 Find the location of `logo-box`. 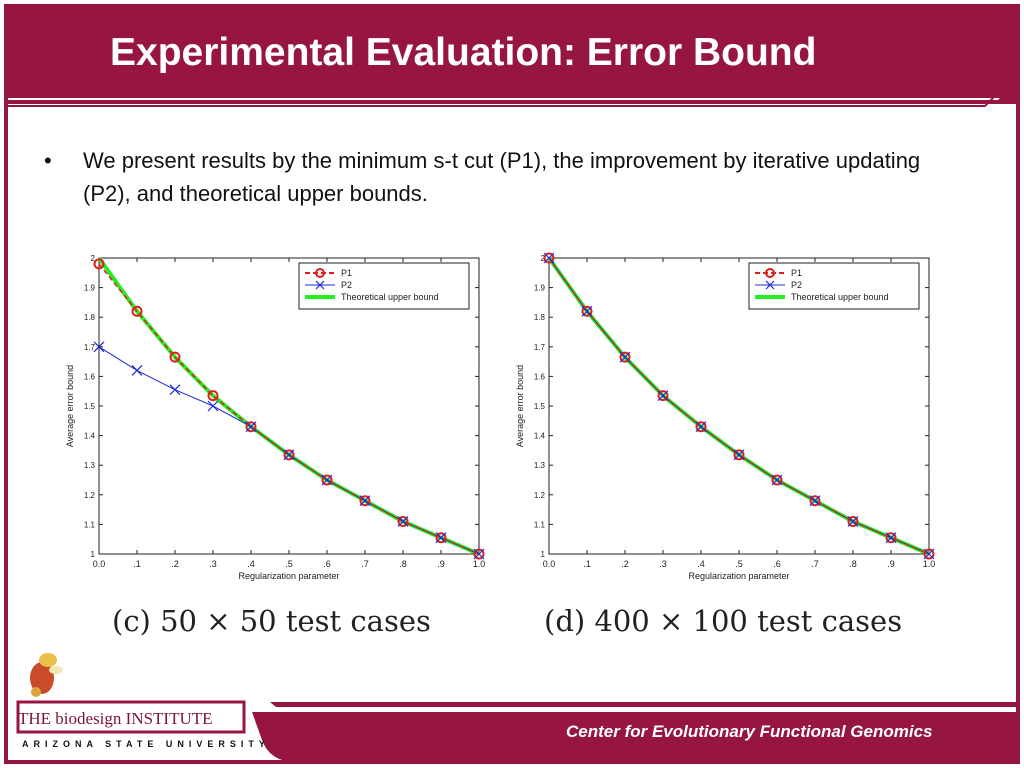

logo-box is located at coordinates (131, 717).